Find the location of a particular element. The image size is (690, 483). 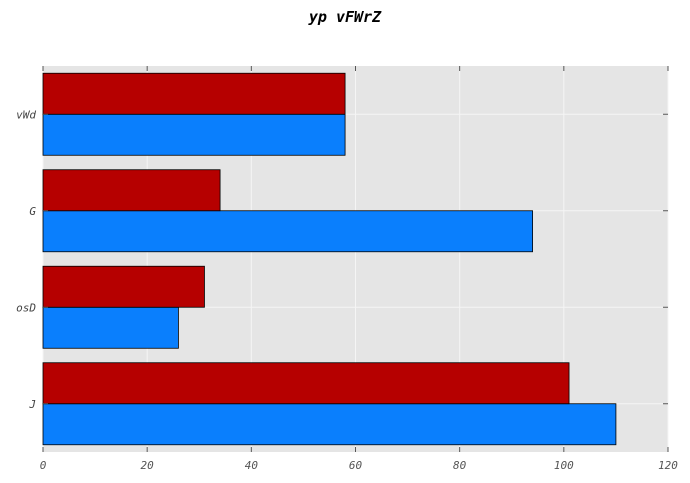

x-tick-label: 20 is located at coordinates (148, 465).